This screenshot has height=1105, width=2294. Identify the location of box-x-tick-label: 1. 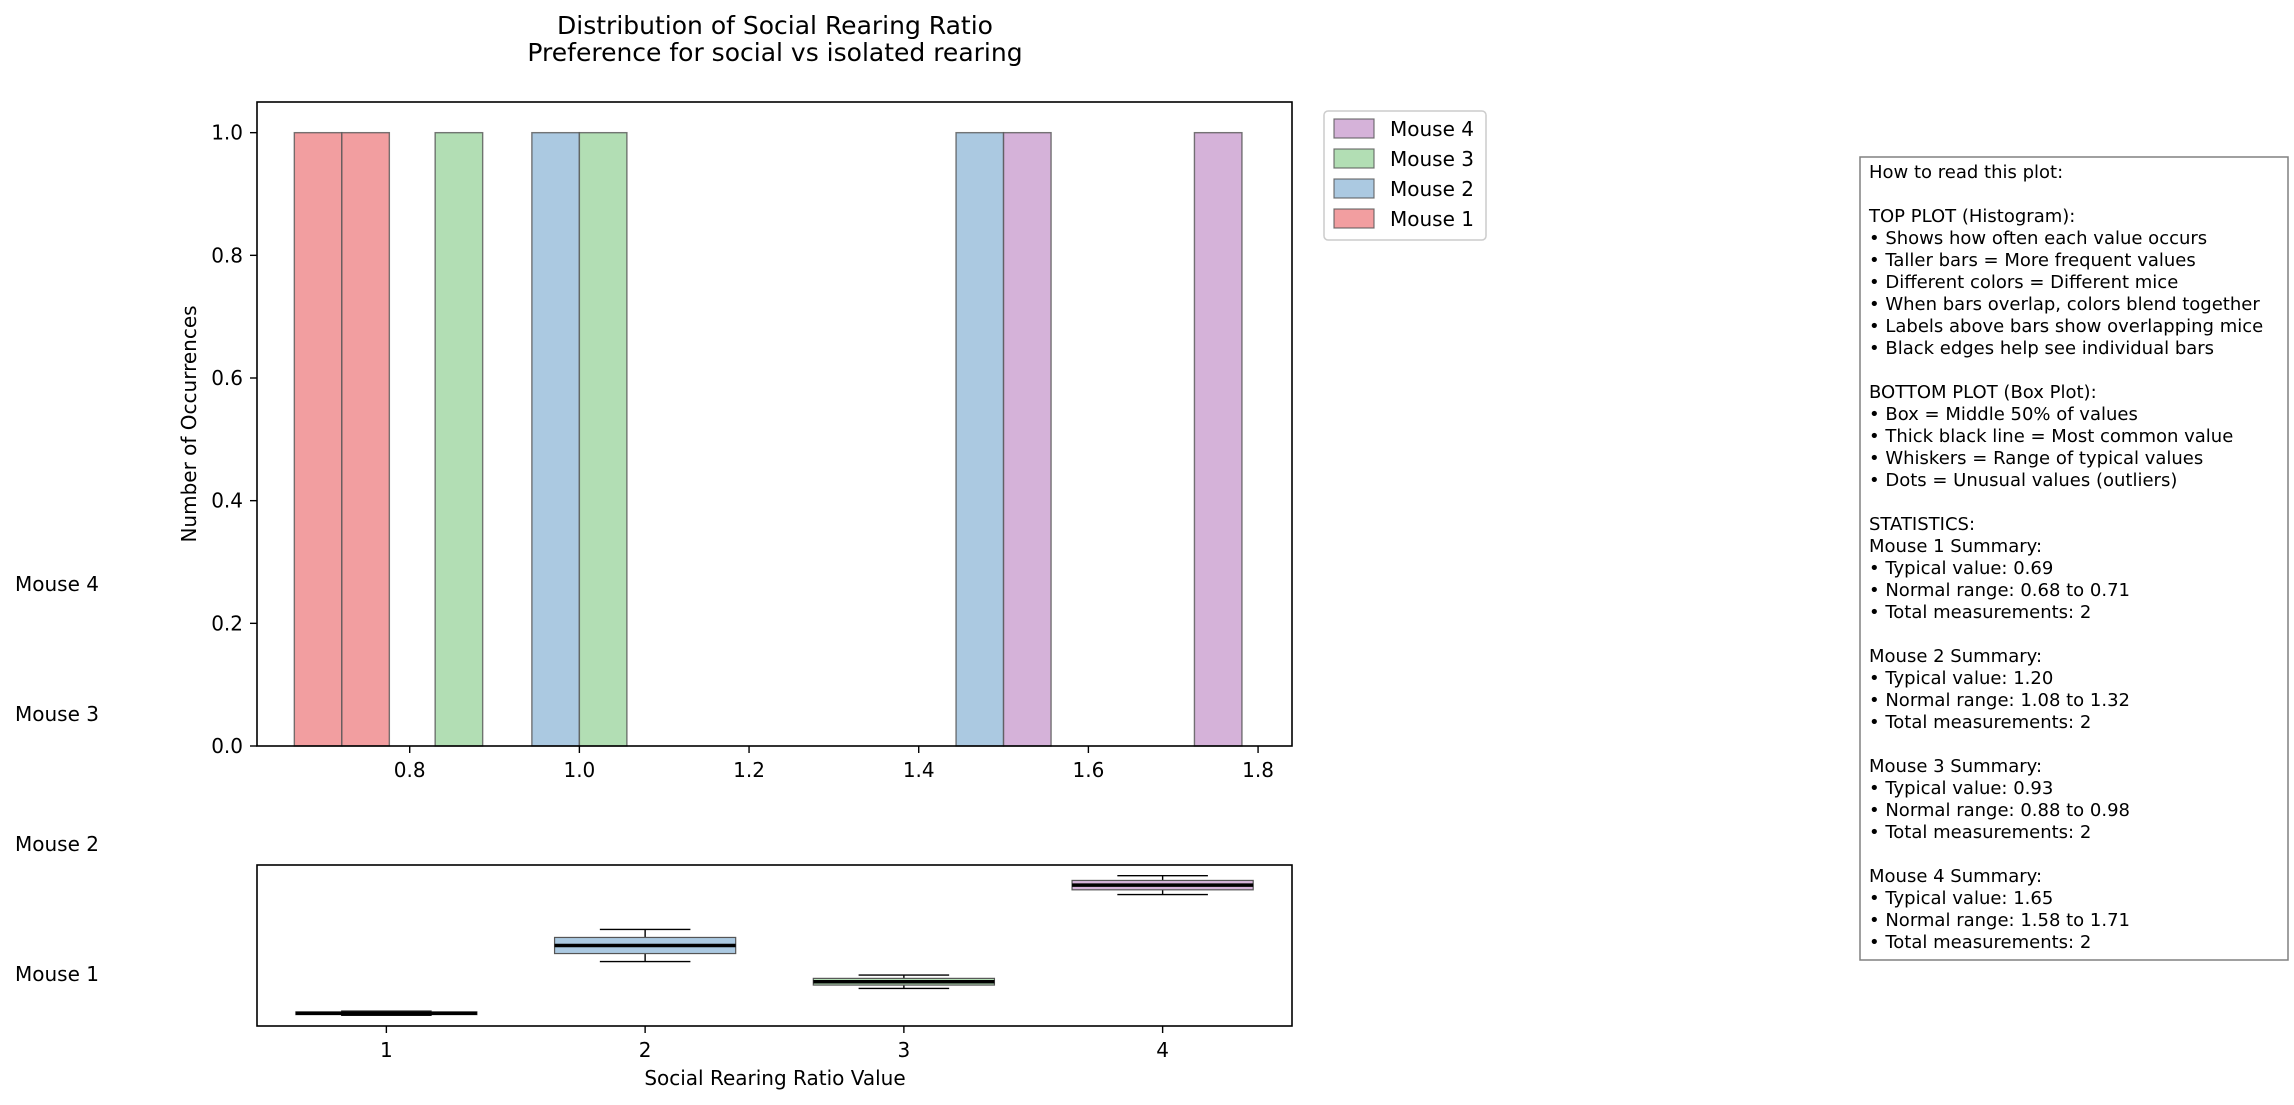
(386, 1050).